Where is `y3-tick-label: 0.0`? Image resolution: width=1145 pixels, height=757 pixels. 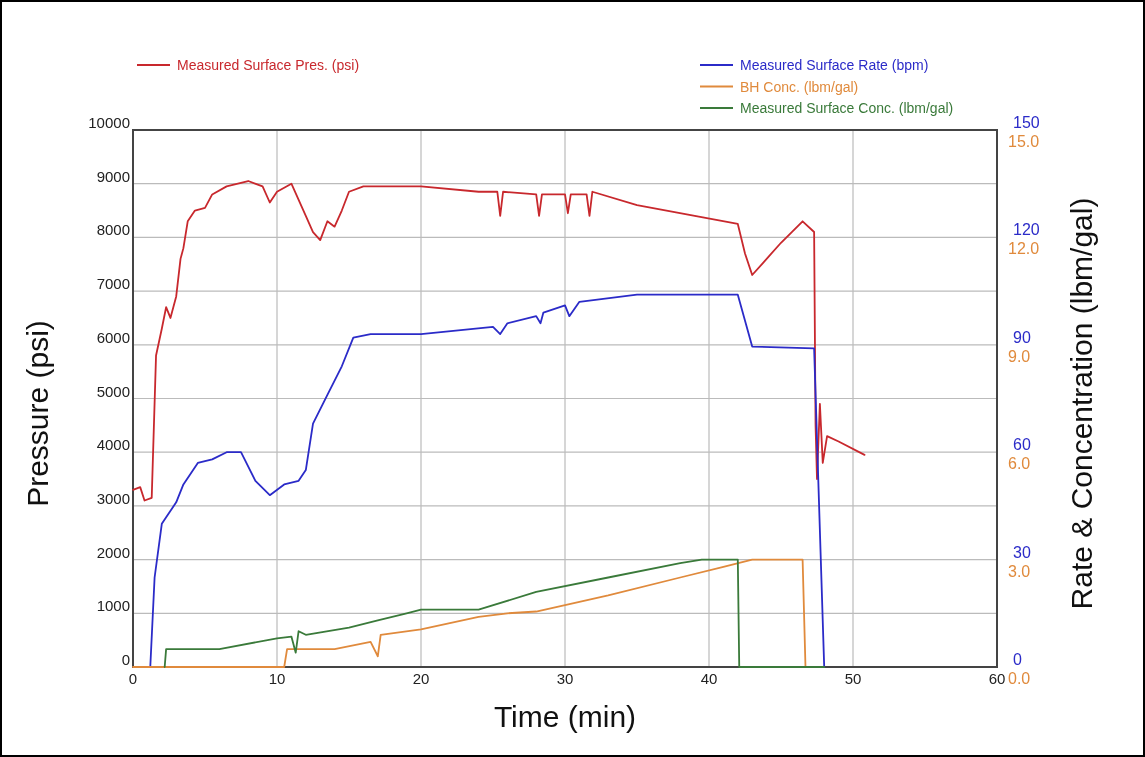 y3-tick-label: 0.0 is located at coordinates (1019, 678).